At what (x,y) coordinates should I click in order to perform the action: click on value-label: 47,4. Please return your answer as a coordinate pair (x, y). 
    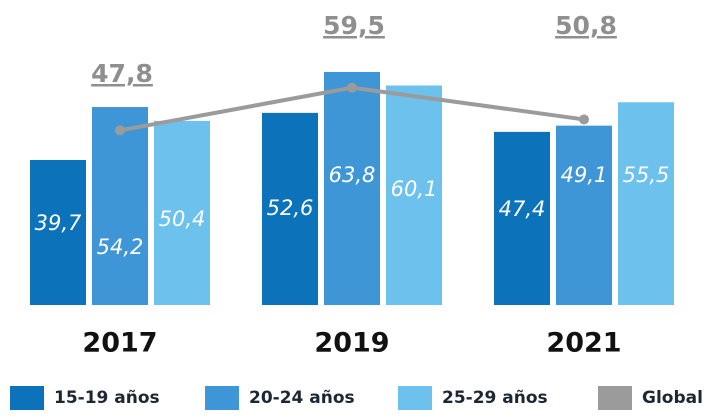
    Looking at the image, I should click on (522, 209).